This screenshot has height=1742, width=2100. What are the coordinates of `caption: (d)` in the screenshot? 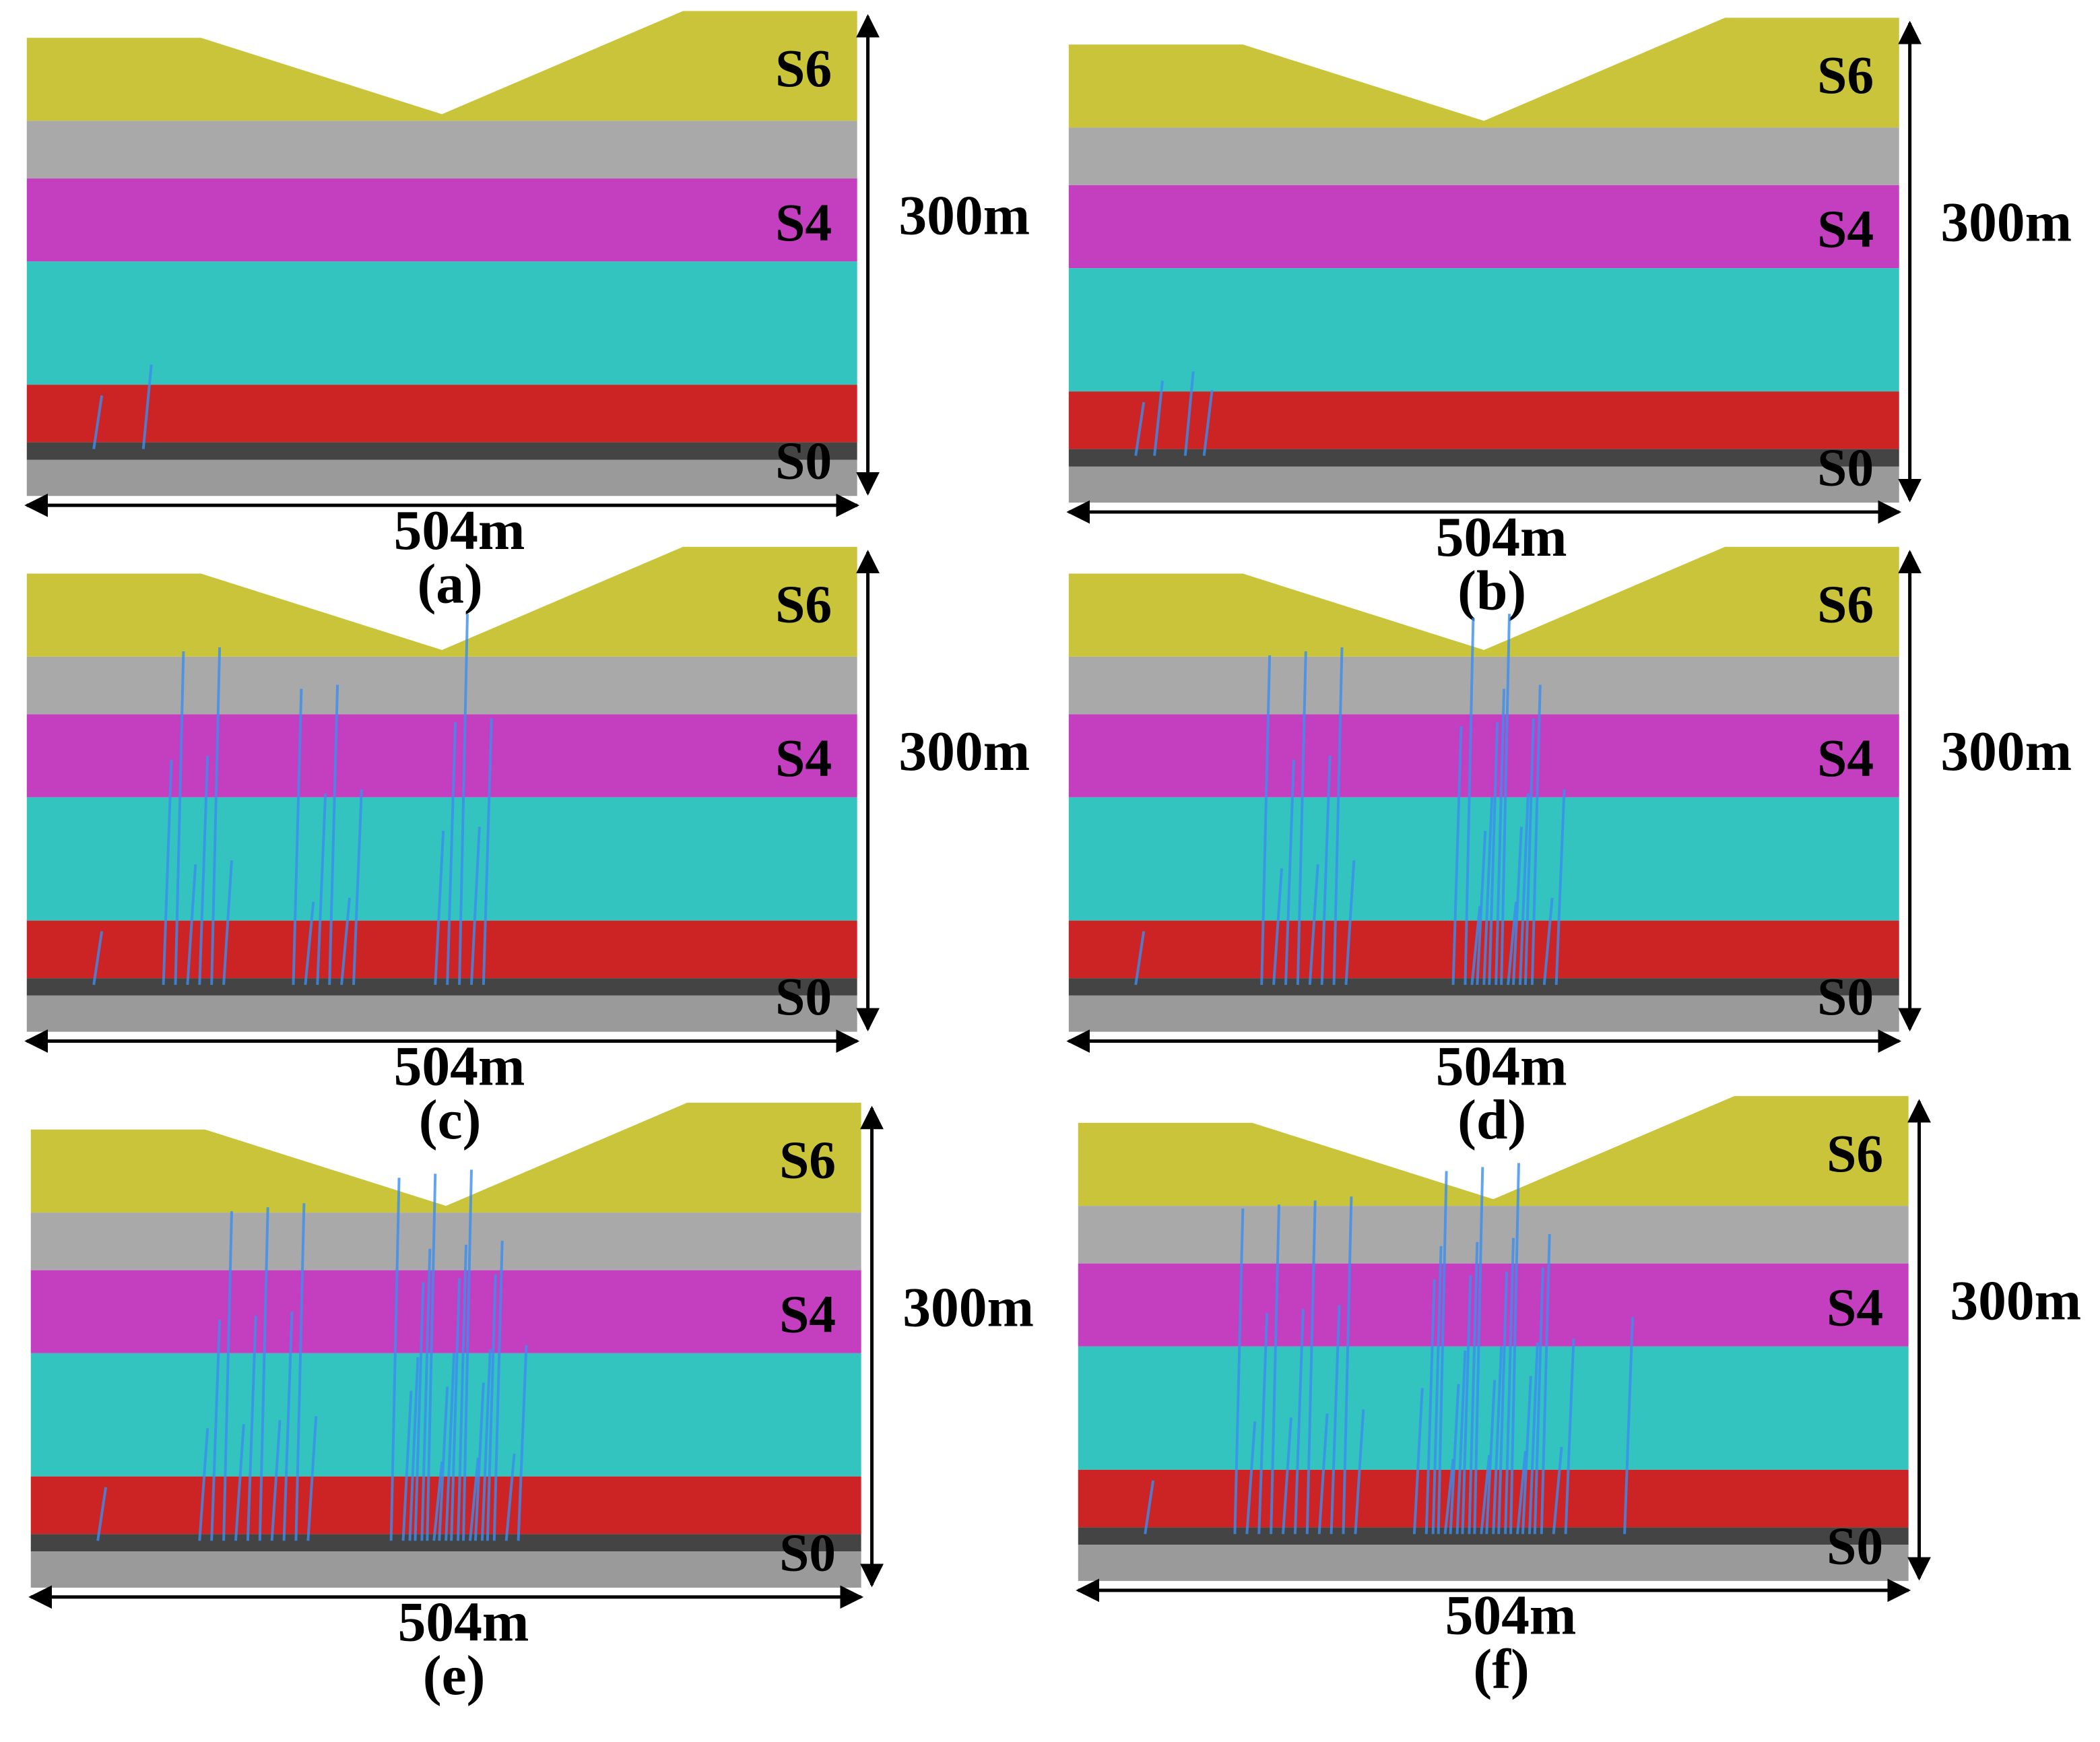 It's located at (1491, 1120).